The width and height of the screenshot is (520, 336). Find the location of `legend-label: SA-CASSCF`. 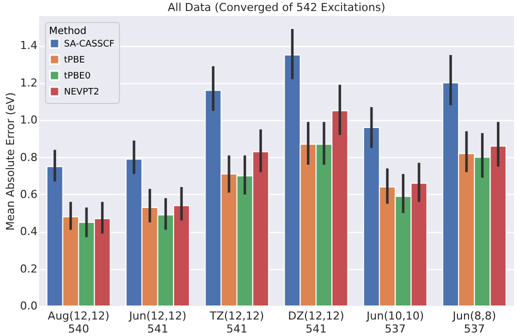

legend-label: SA-CASSCF is located at coordinates (89, 45).